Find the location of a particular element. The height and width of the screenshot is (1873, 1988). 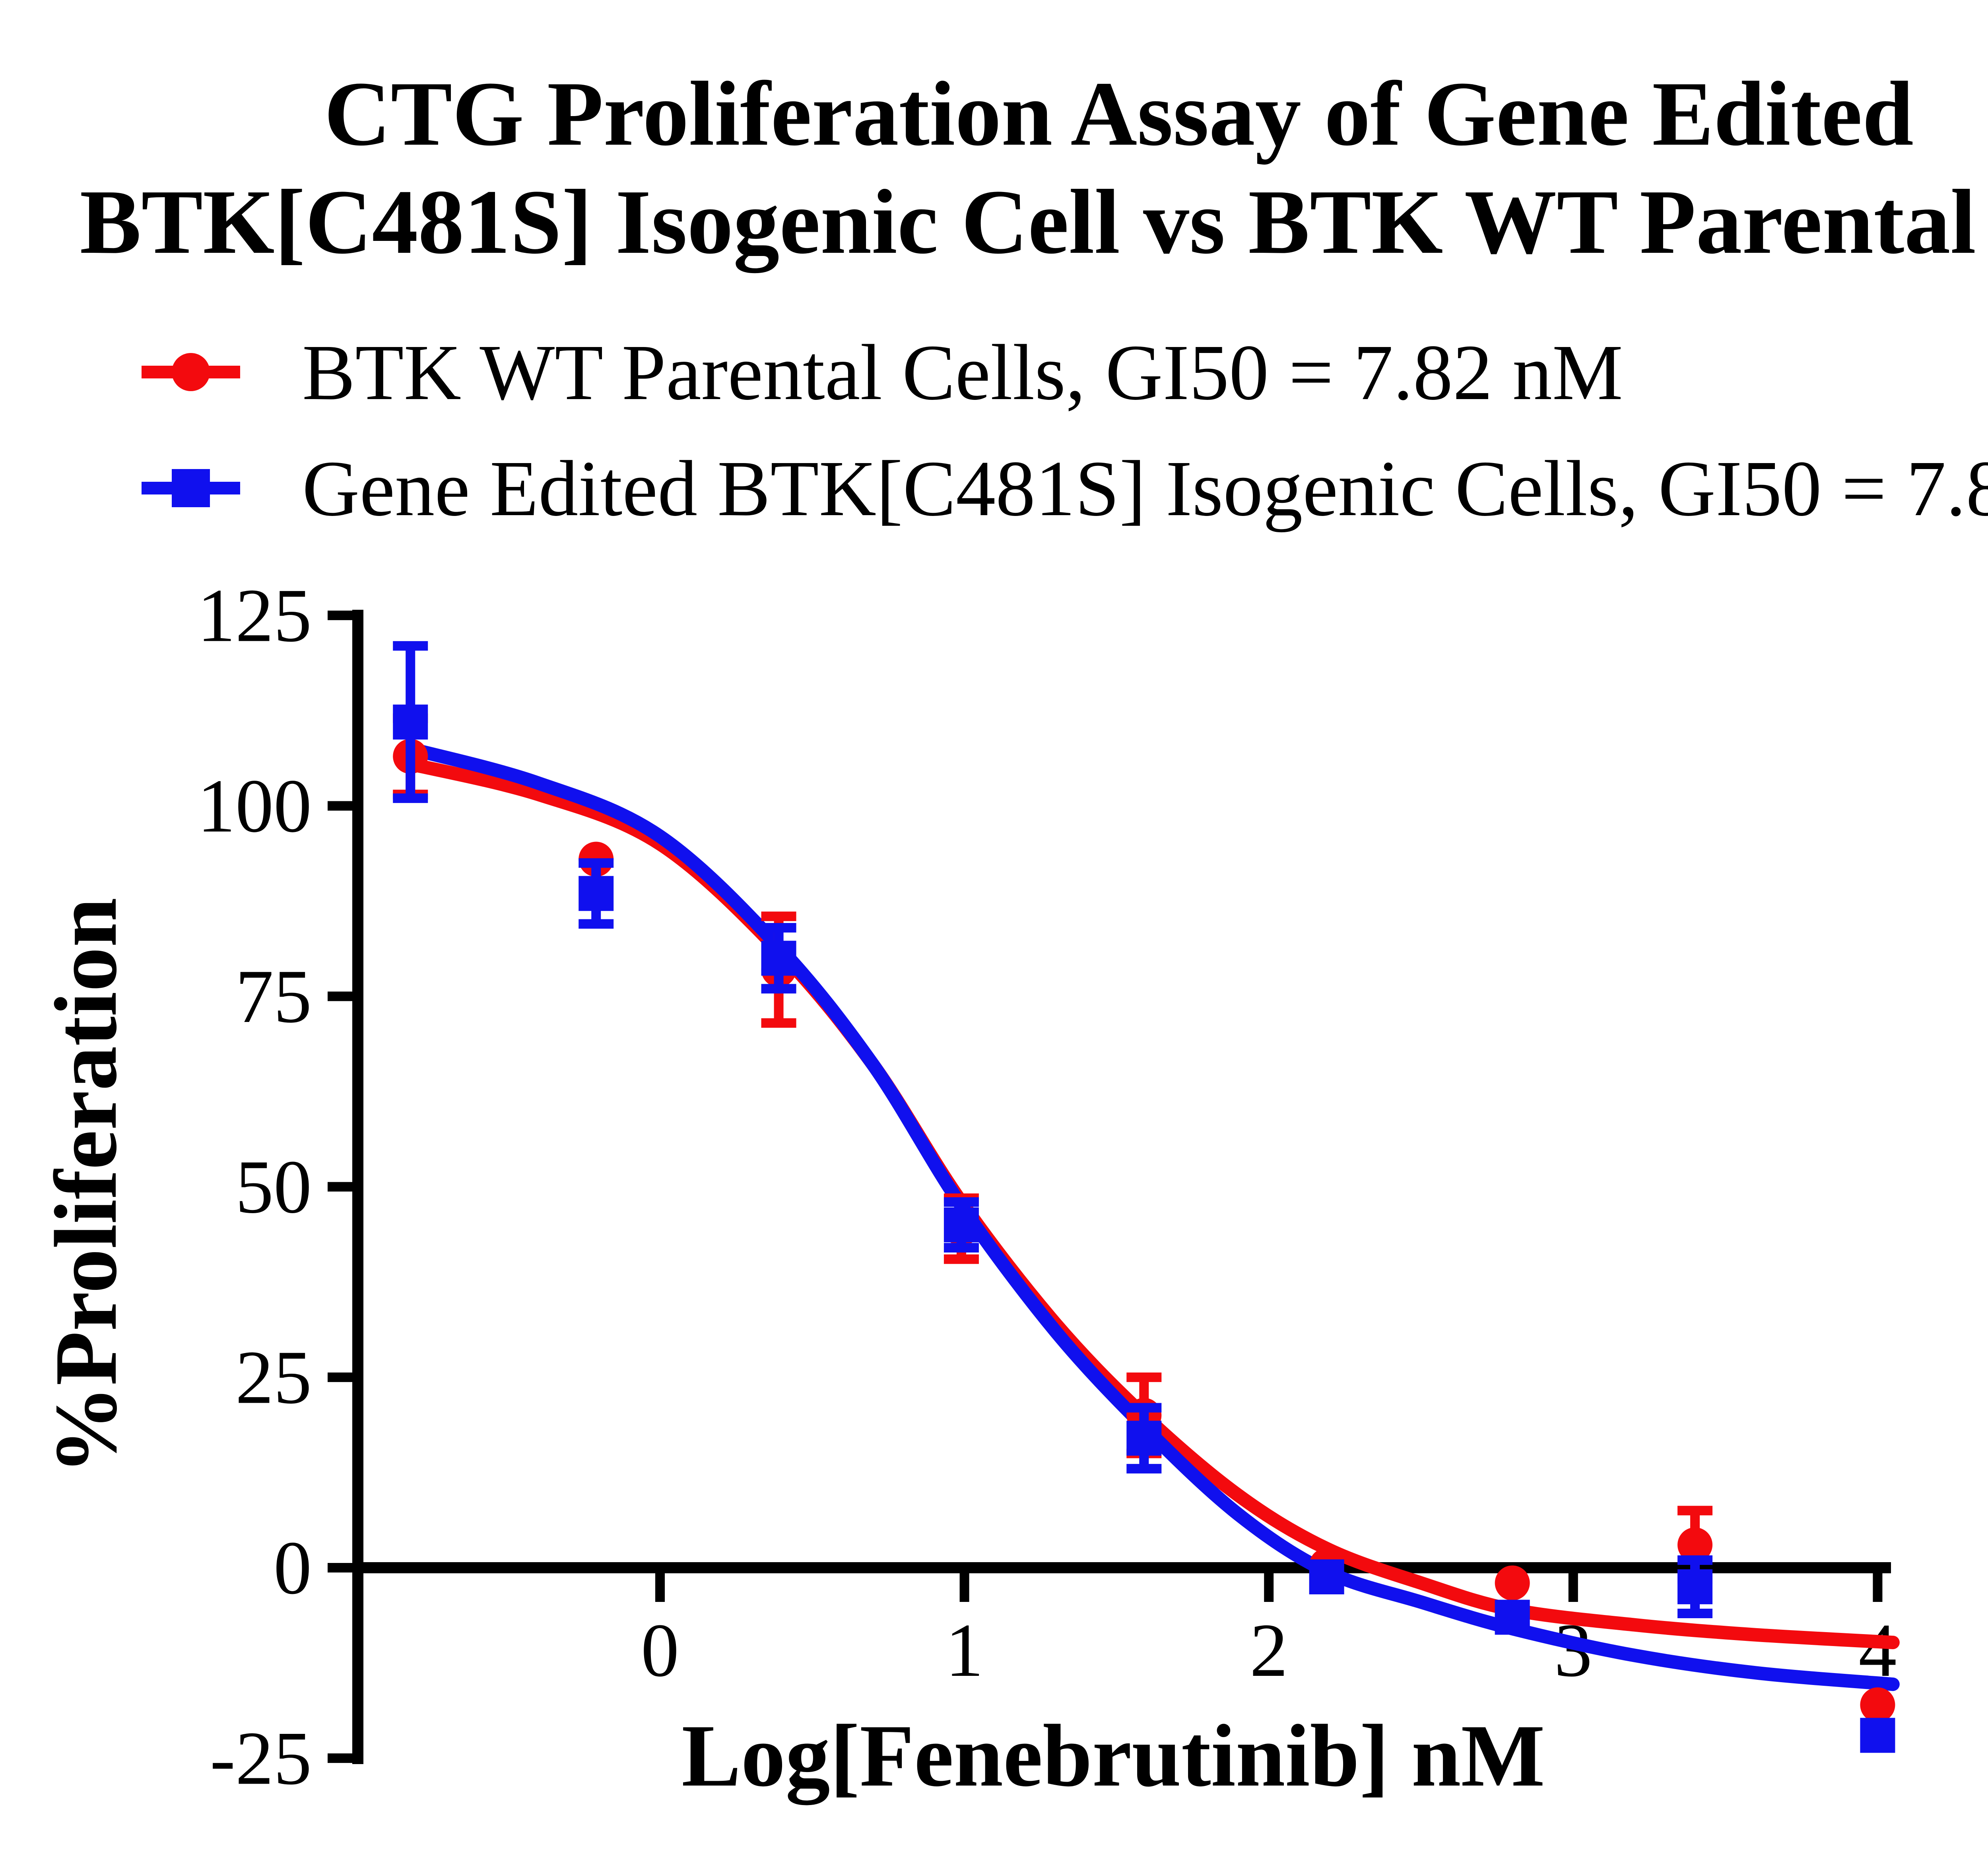

legend-item-wt-parental: BTK WT Parental Cells, GI50 = 7.82 nM is located at coordinates (1065, 371).